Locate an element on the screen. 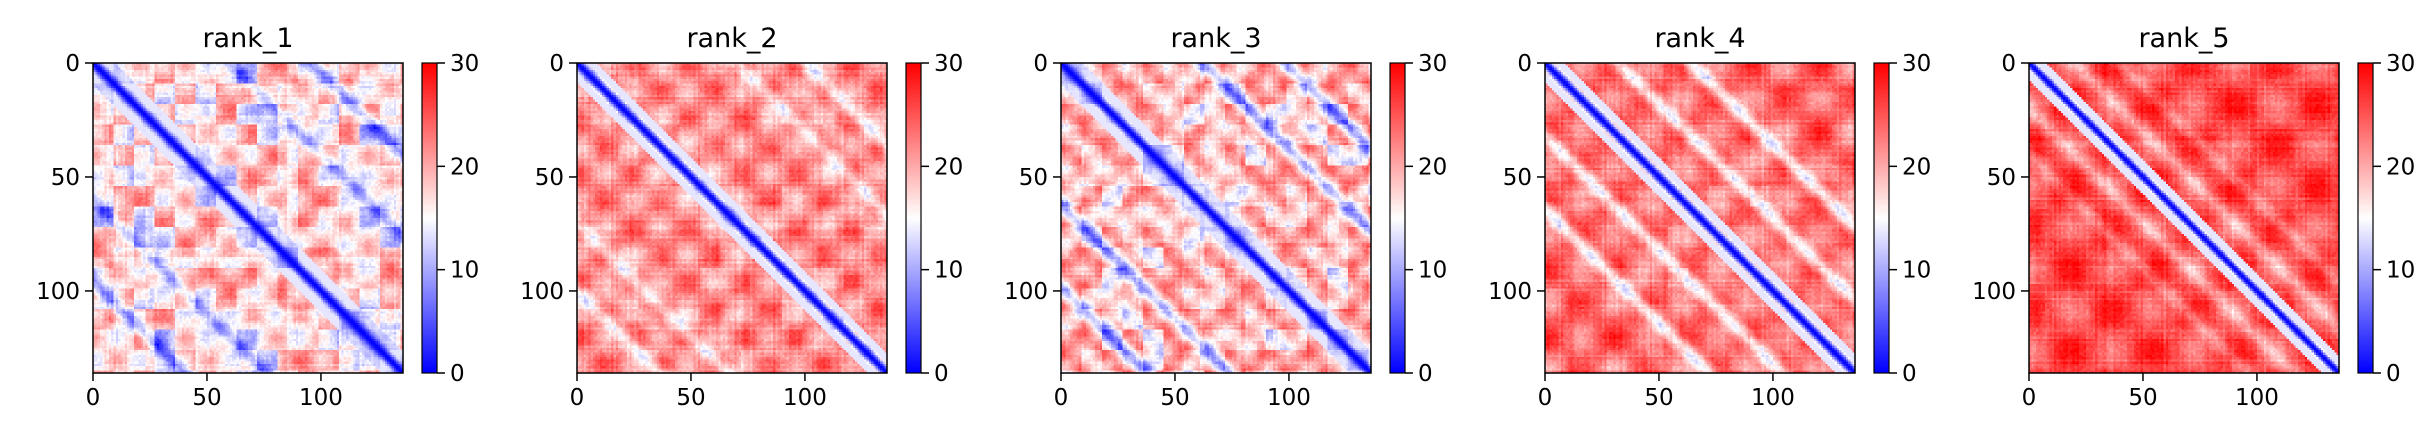 This screenshot has width=2435, height=438. heatmap-title: rank_3 is located at coordinates (1215, 38).